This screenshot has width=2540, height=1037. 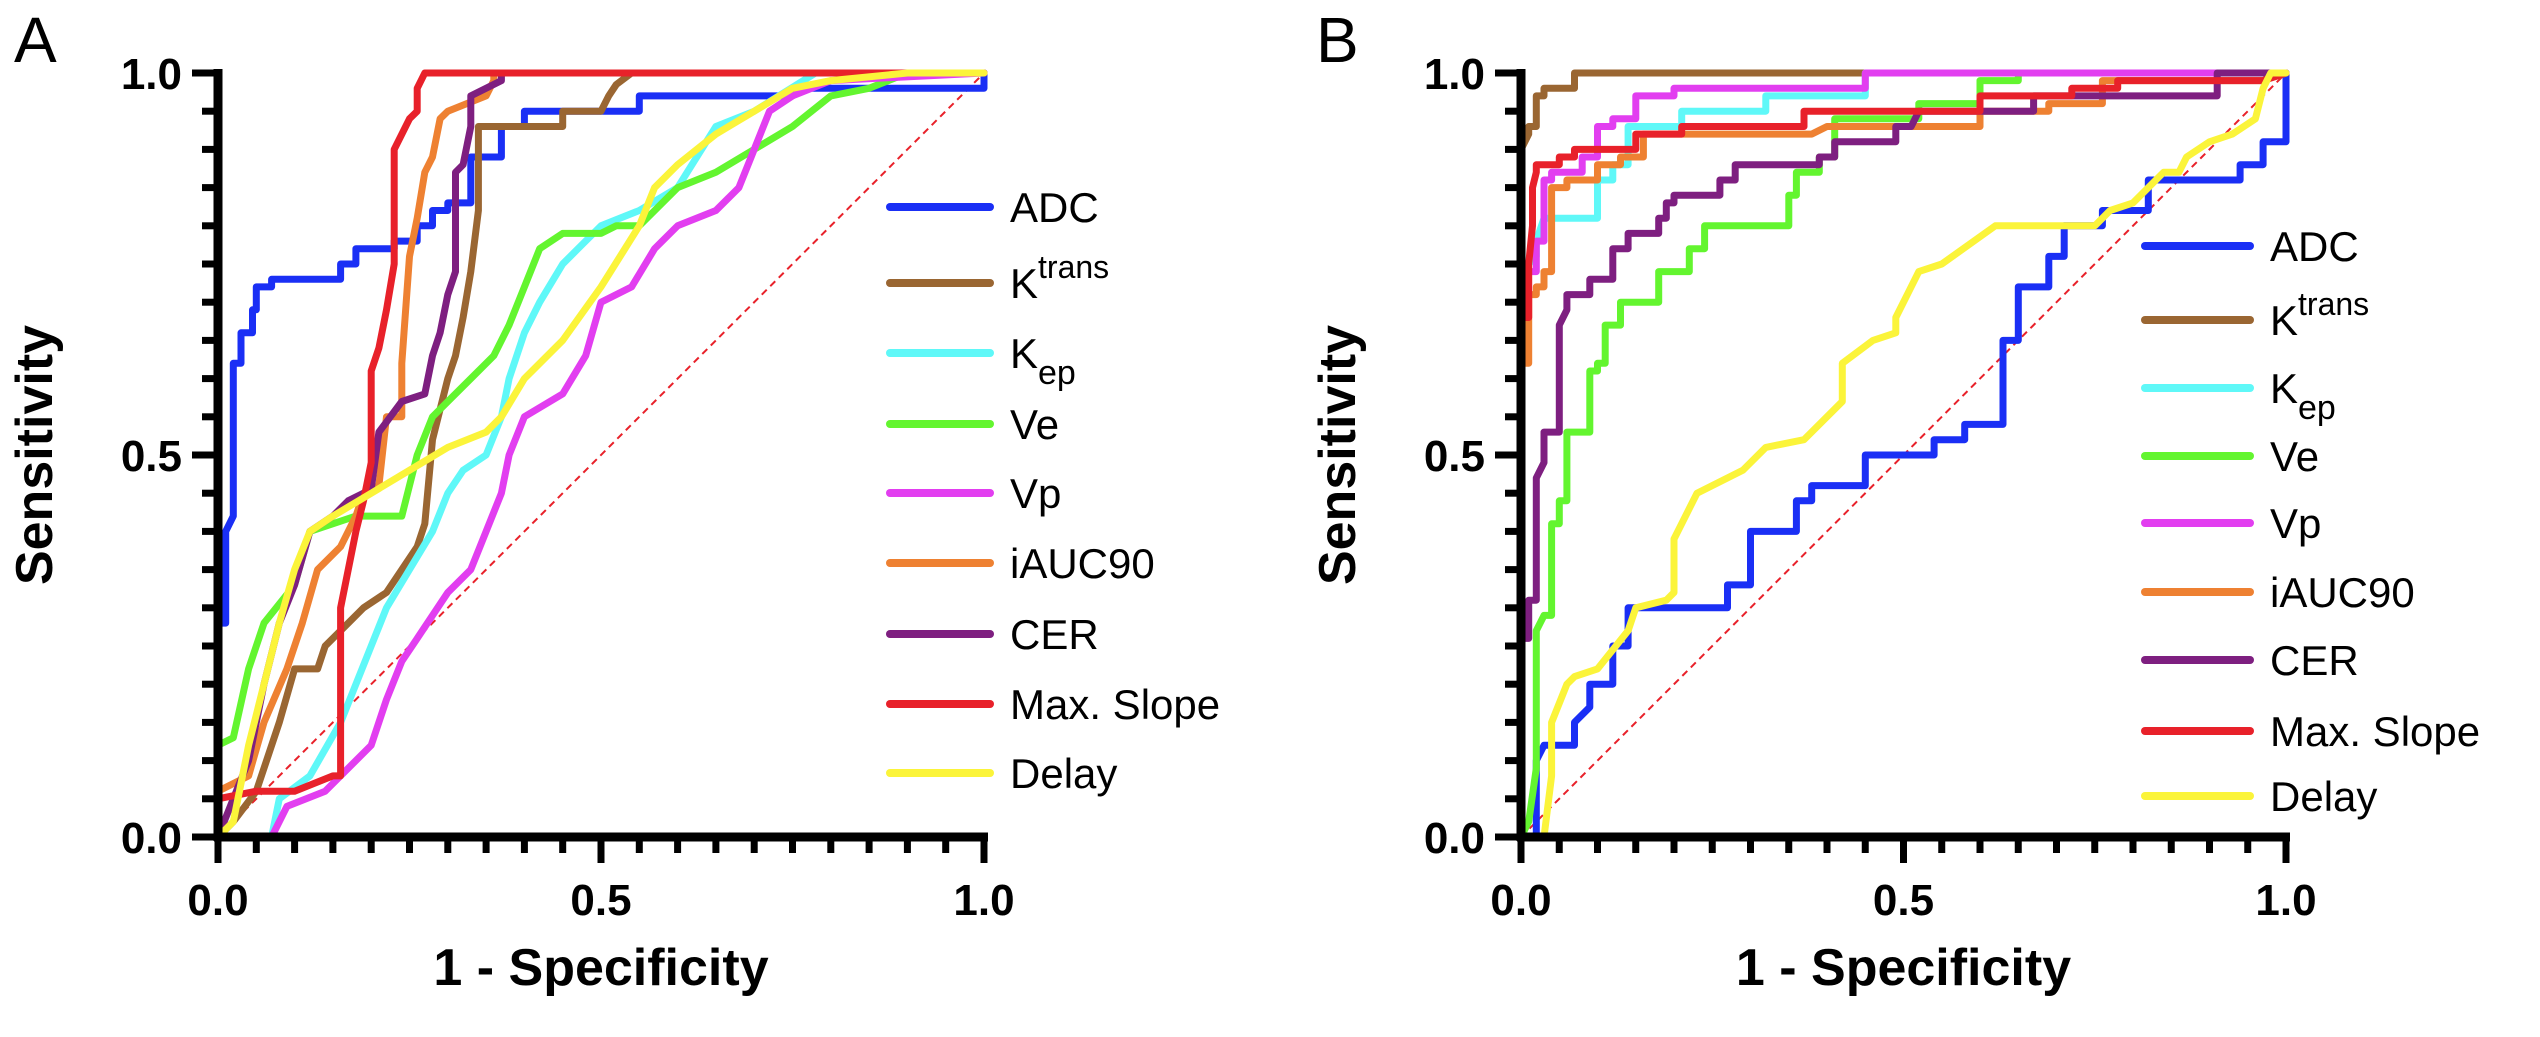 What do you see at coordinates (35, 40) in the screenshot?
I see `panel-label: A` at bounding box center [35, 40].